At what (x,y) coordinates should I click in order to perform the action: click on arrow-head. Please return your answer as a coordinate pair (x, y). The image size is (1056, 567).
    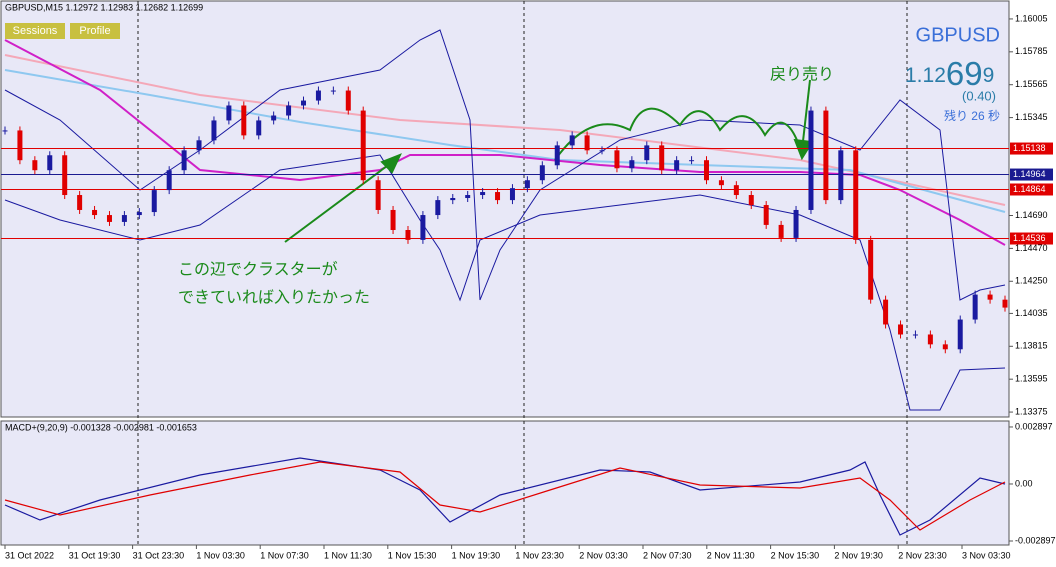
    Looking at the image, I should click on (391, 163).